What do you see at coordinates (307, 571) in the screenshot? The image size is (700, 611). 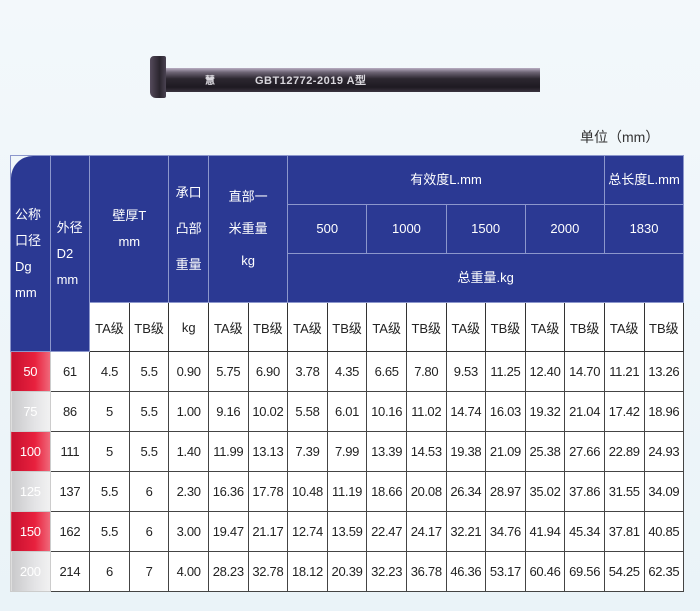 I see `data-cell: 18.12` at bounding box center [307, 571].